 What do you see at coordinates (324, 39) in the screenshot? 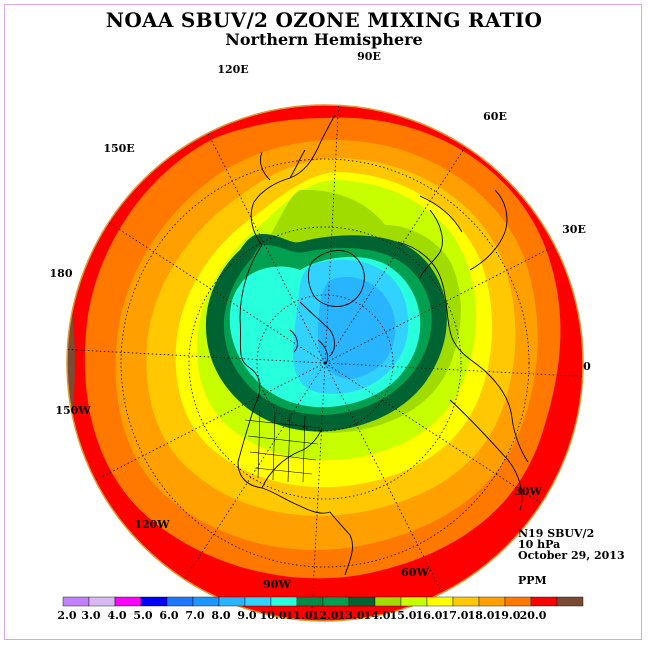
I see `map-subtitle: Northern Hemisphere` at bounding box center [324, 39].